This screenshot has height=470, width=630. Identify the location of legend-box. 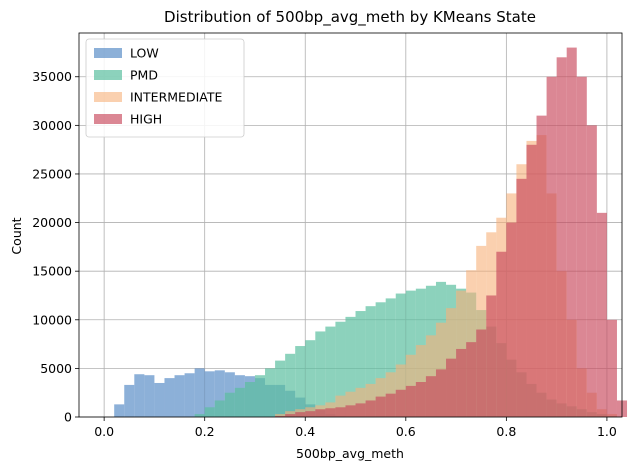
(165, 88).